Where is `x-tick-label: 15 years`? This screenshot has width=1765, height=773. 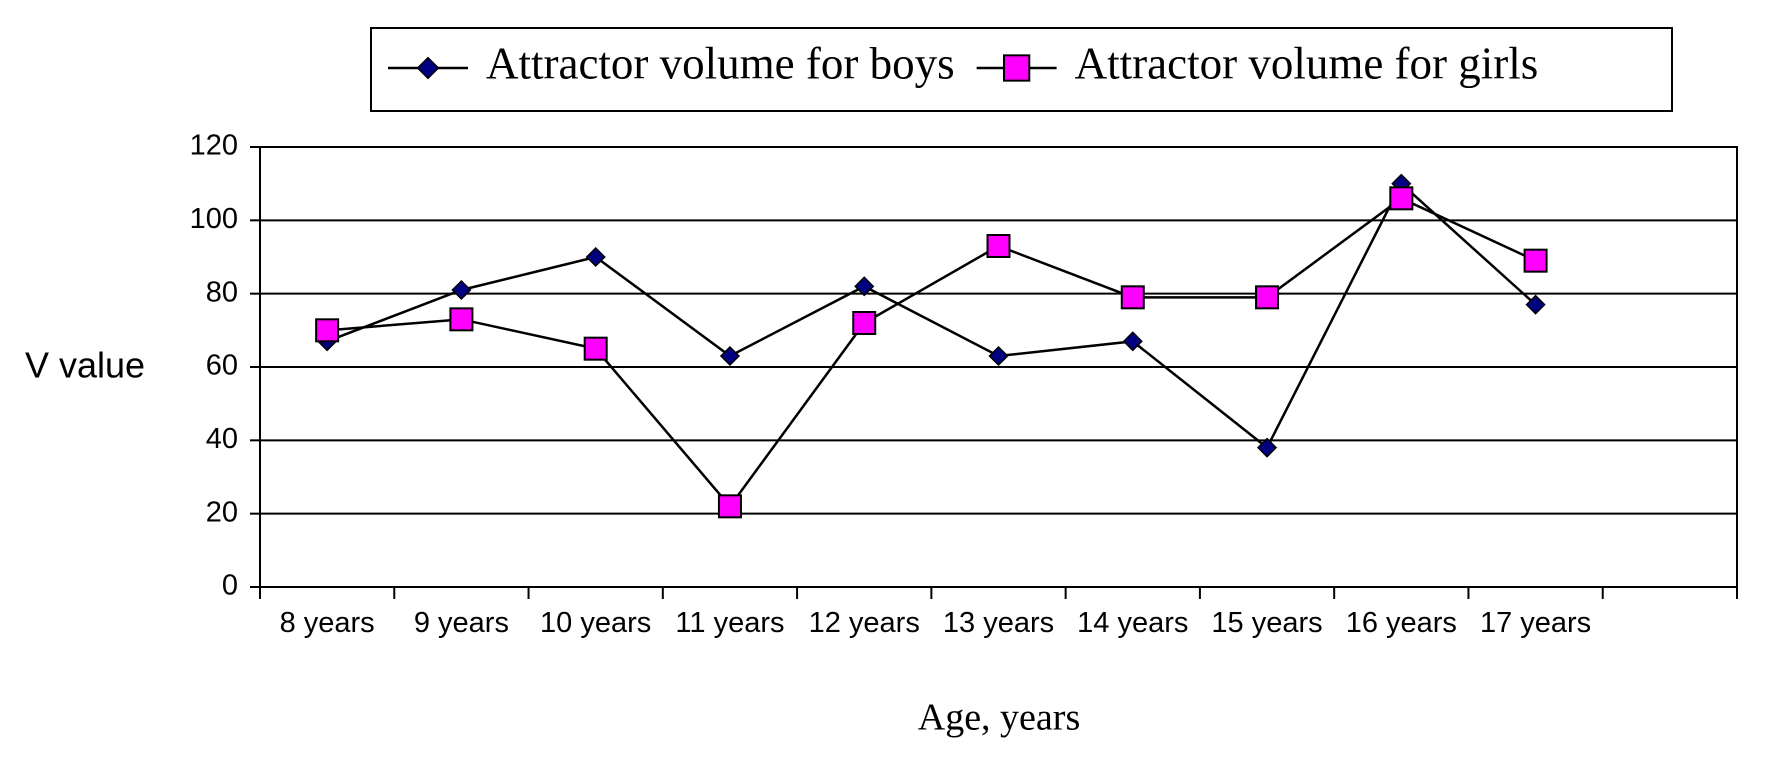
x-tick-label: 15 years is located at coordinates (1267, 623).